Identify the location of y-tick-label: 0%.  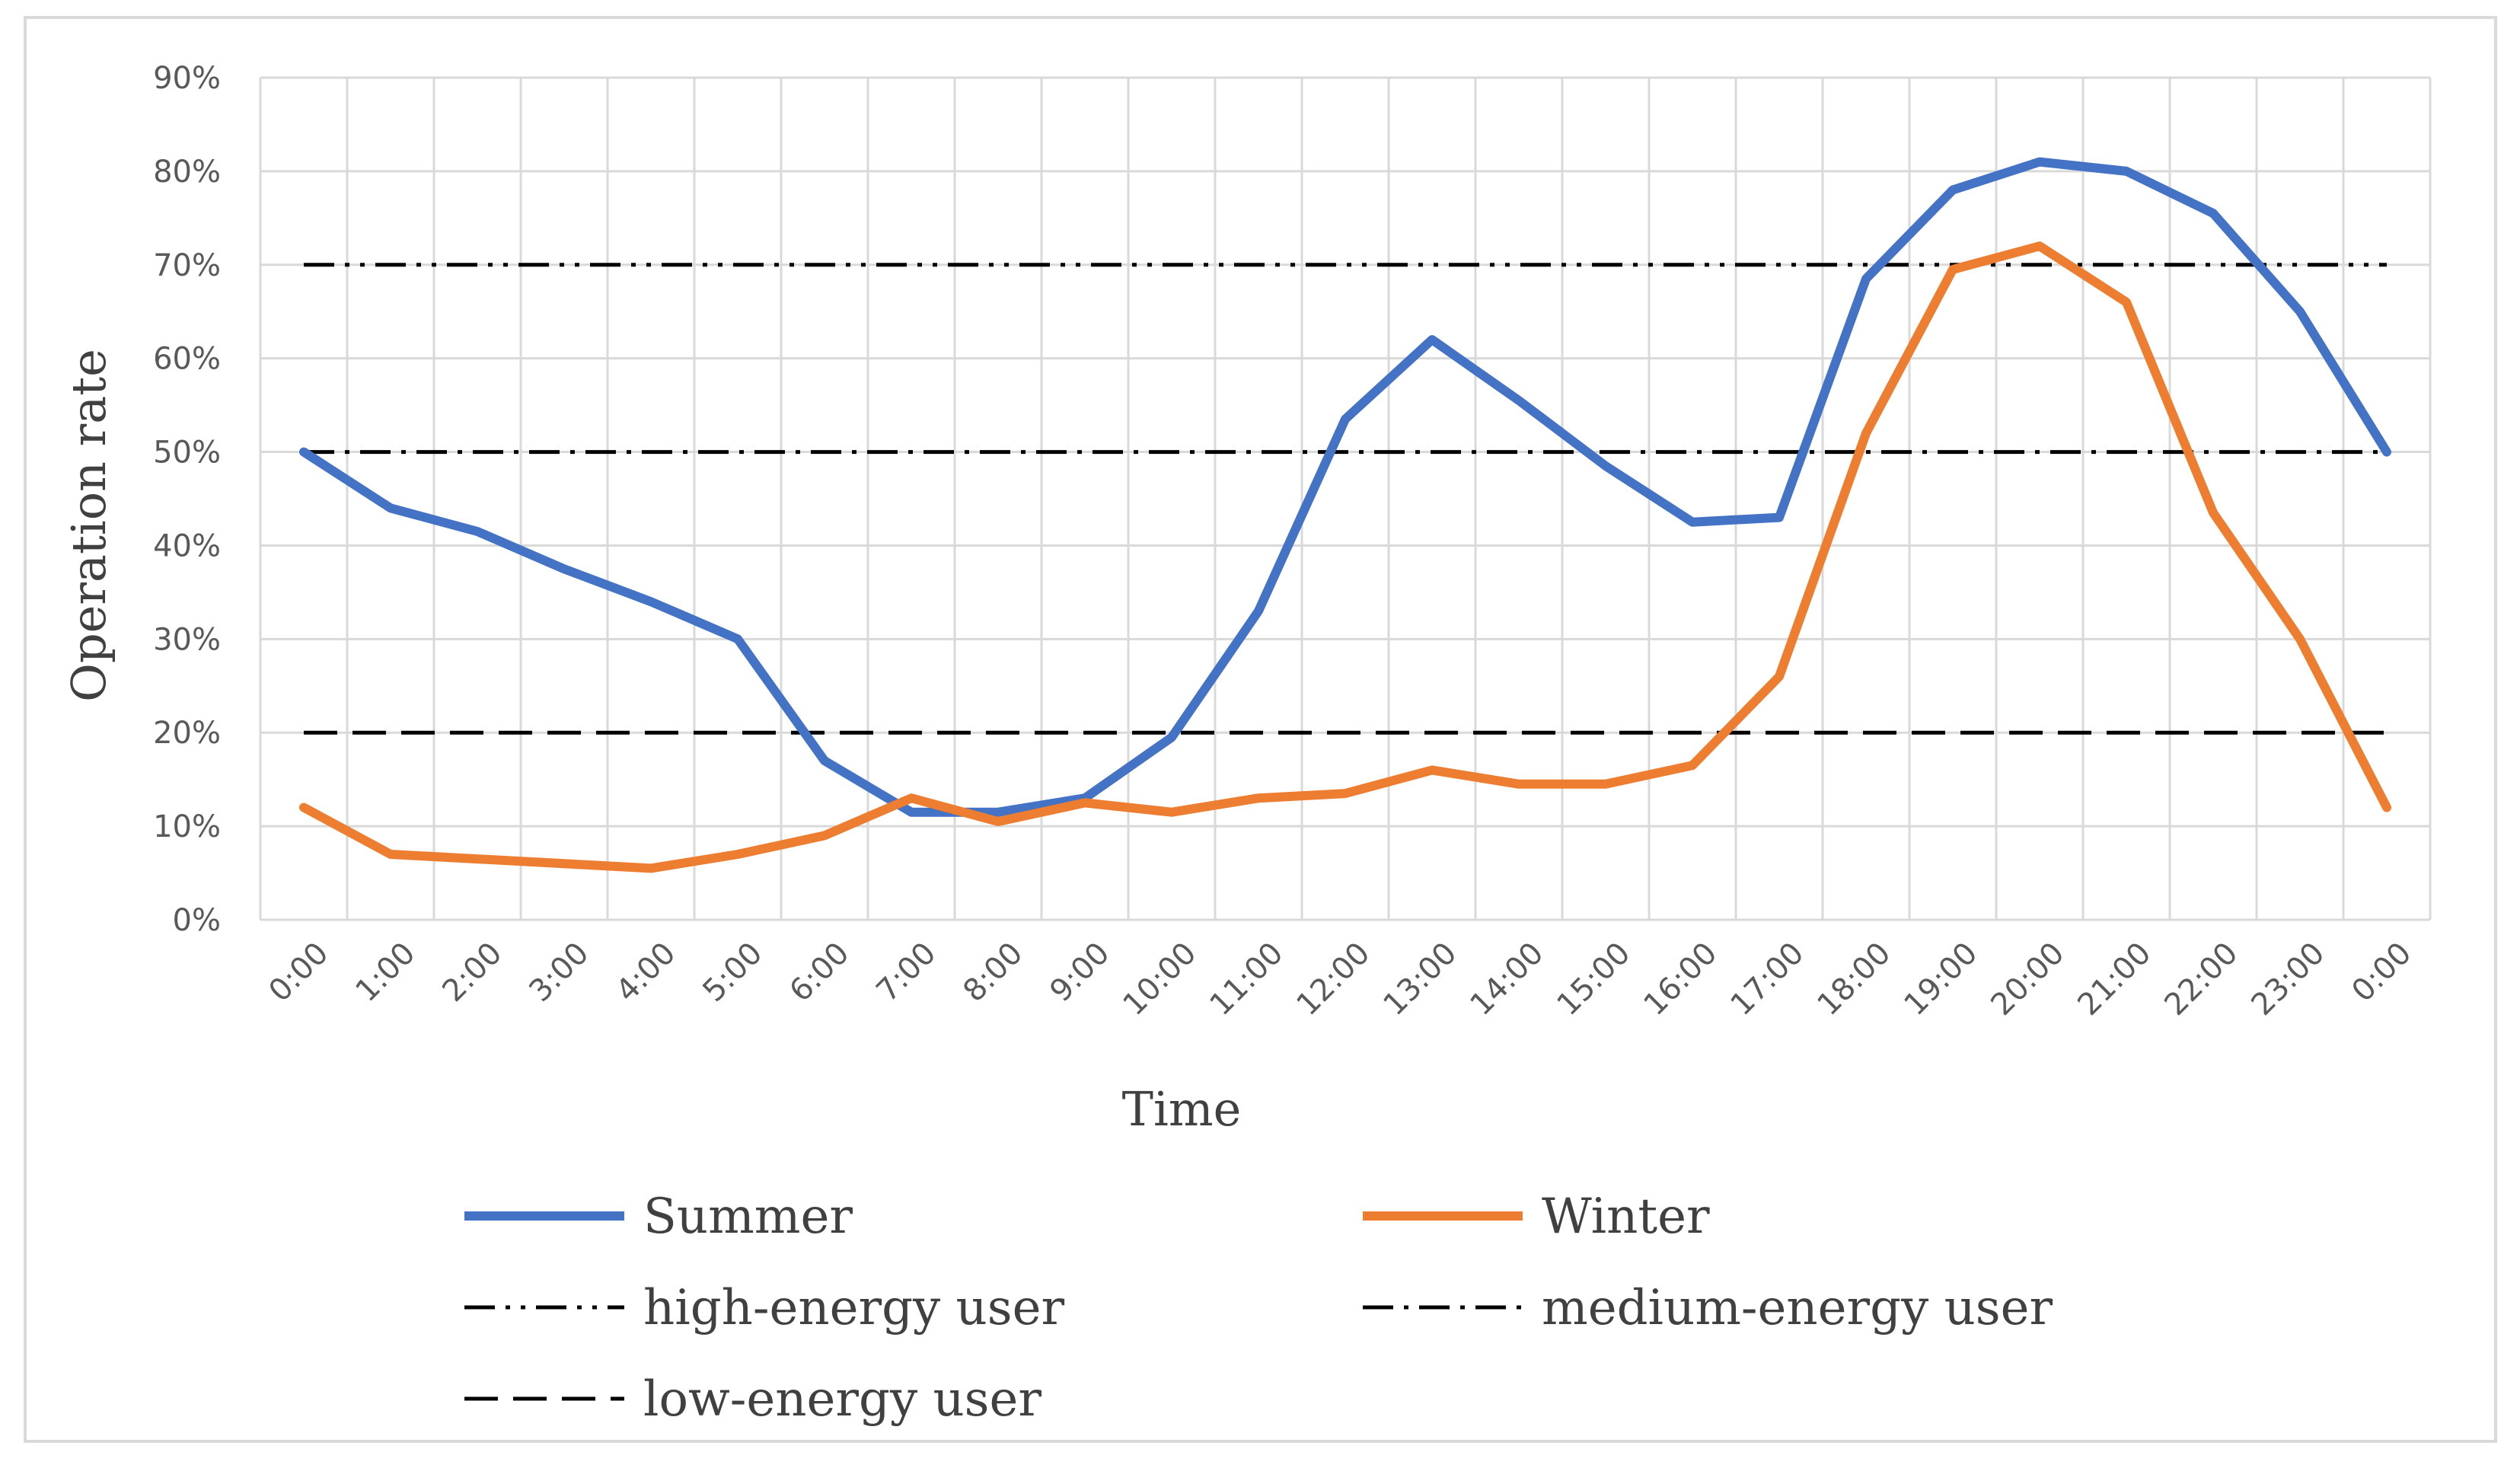
(197, 920).